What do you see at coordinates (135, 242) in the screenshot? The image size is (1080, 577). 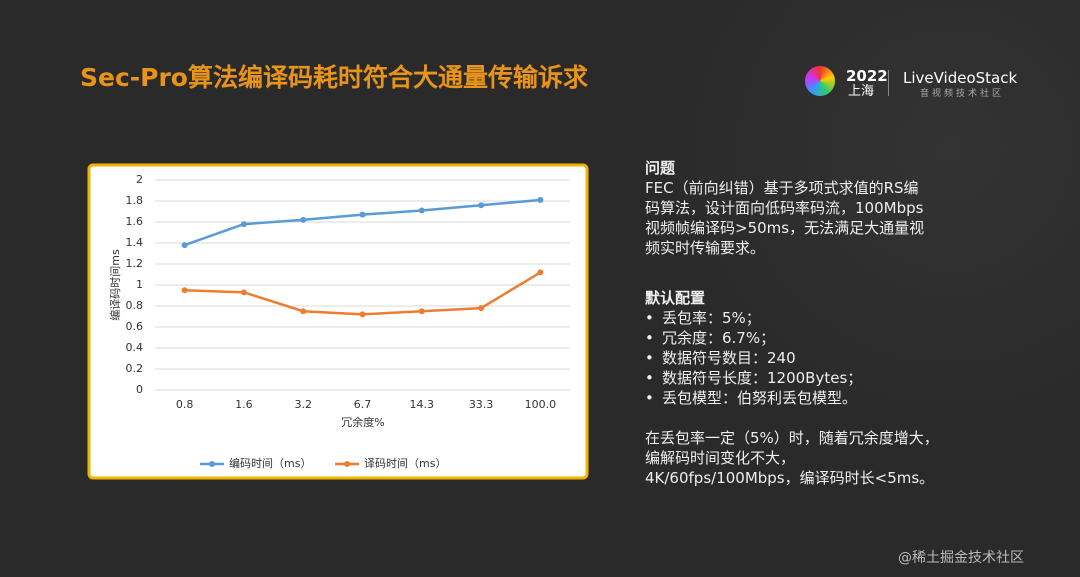 I see `y-tick-label: 1.4` at bounding box center [135, 242].